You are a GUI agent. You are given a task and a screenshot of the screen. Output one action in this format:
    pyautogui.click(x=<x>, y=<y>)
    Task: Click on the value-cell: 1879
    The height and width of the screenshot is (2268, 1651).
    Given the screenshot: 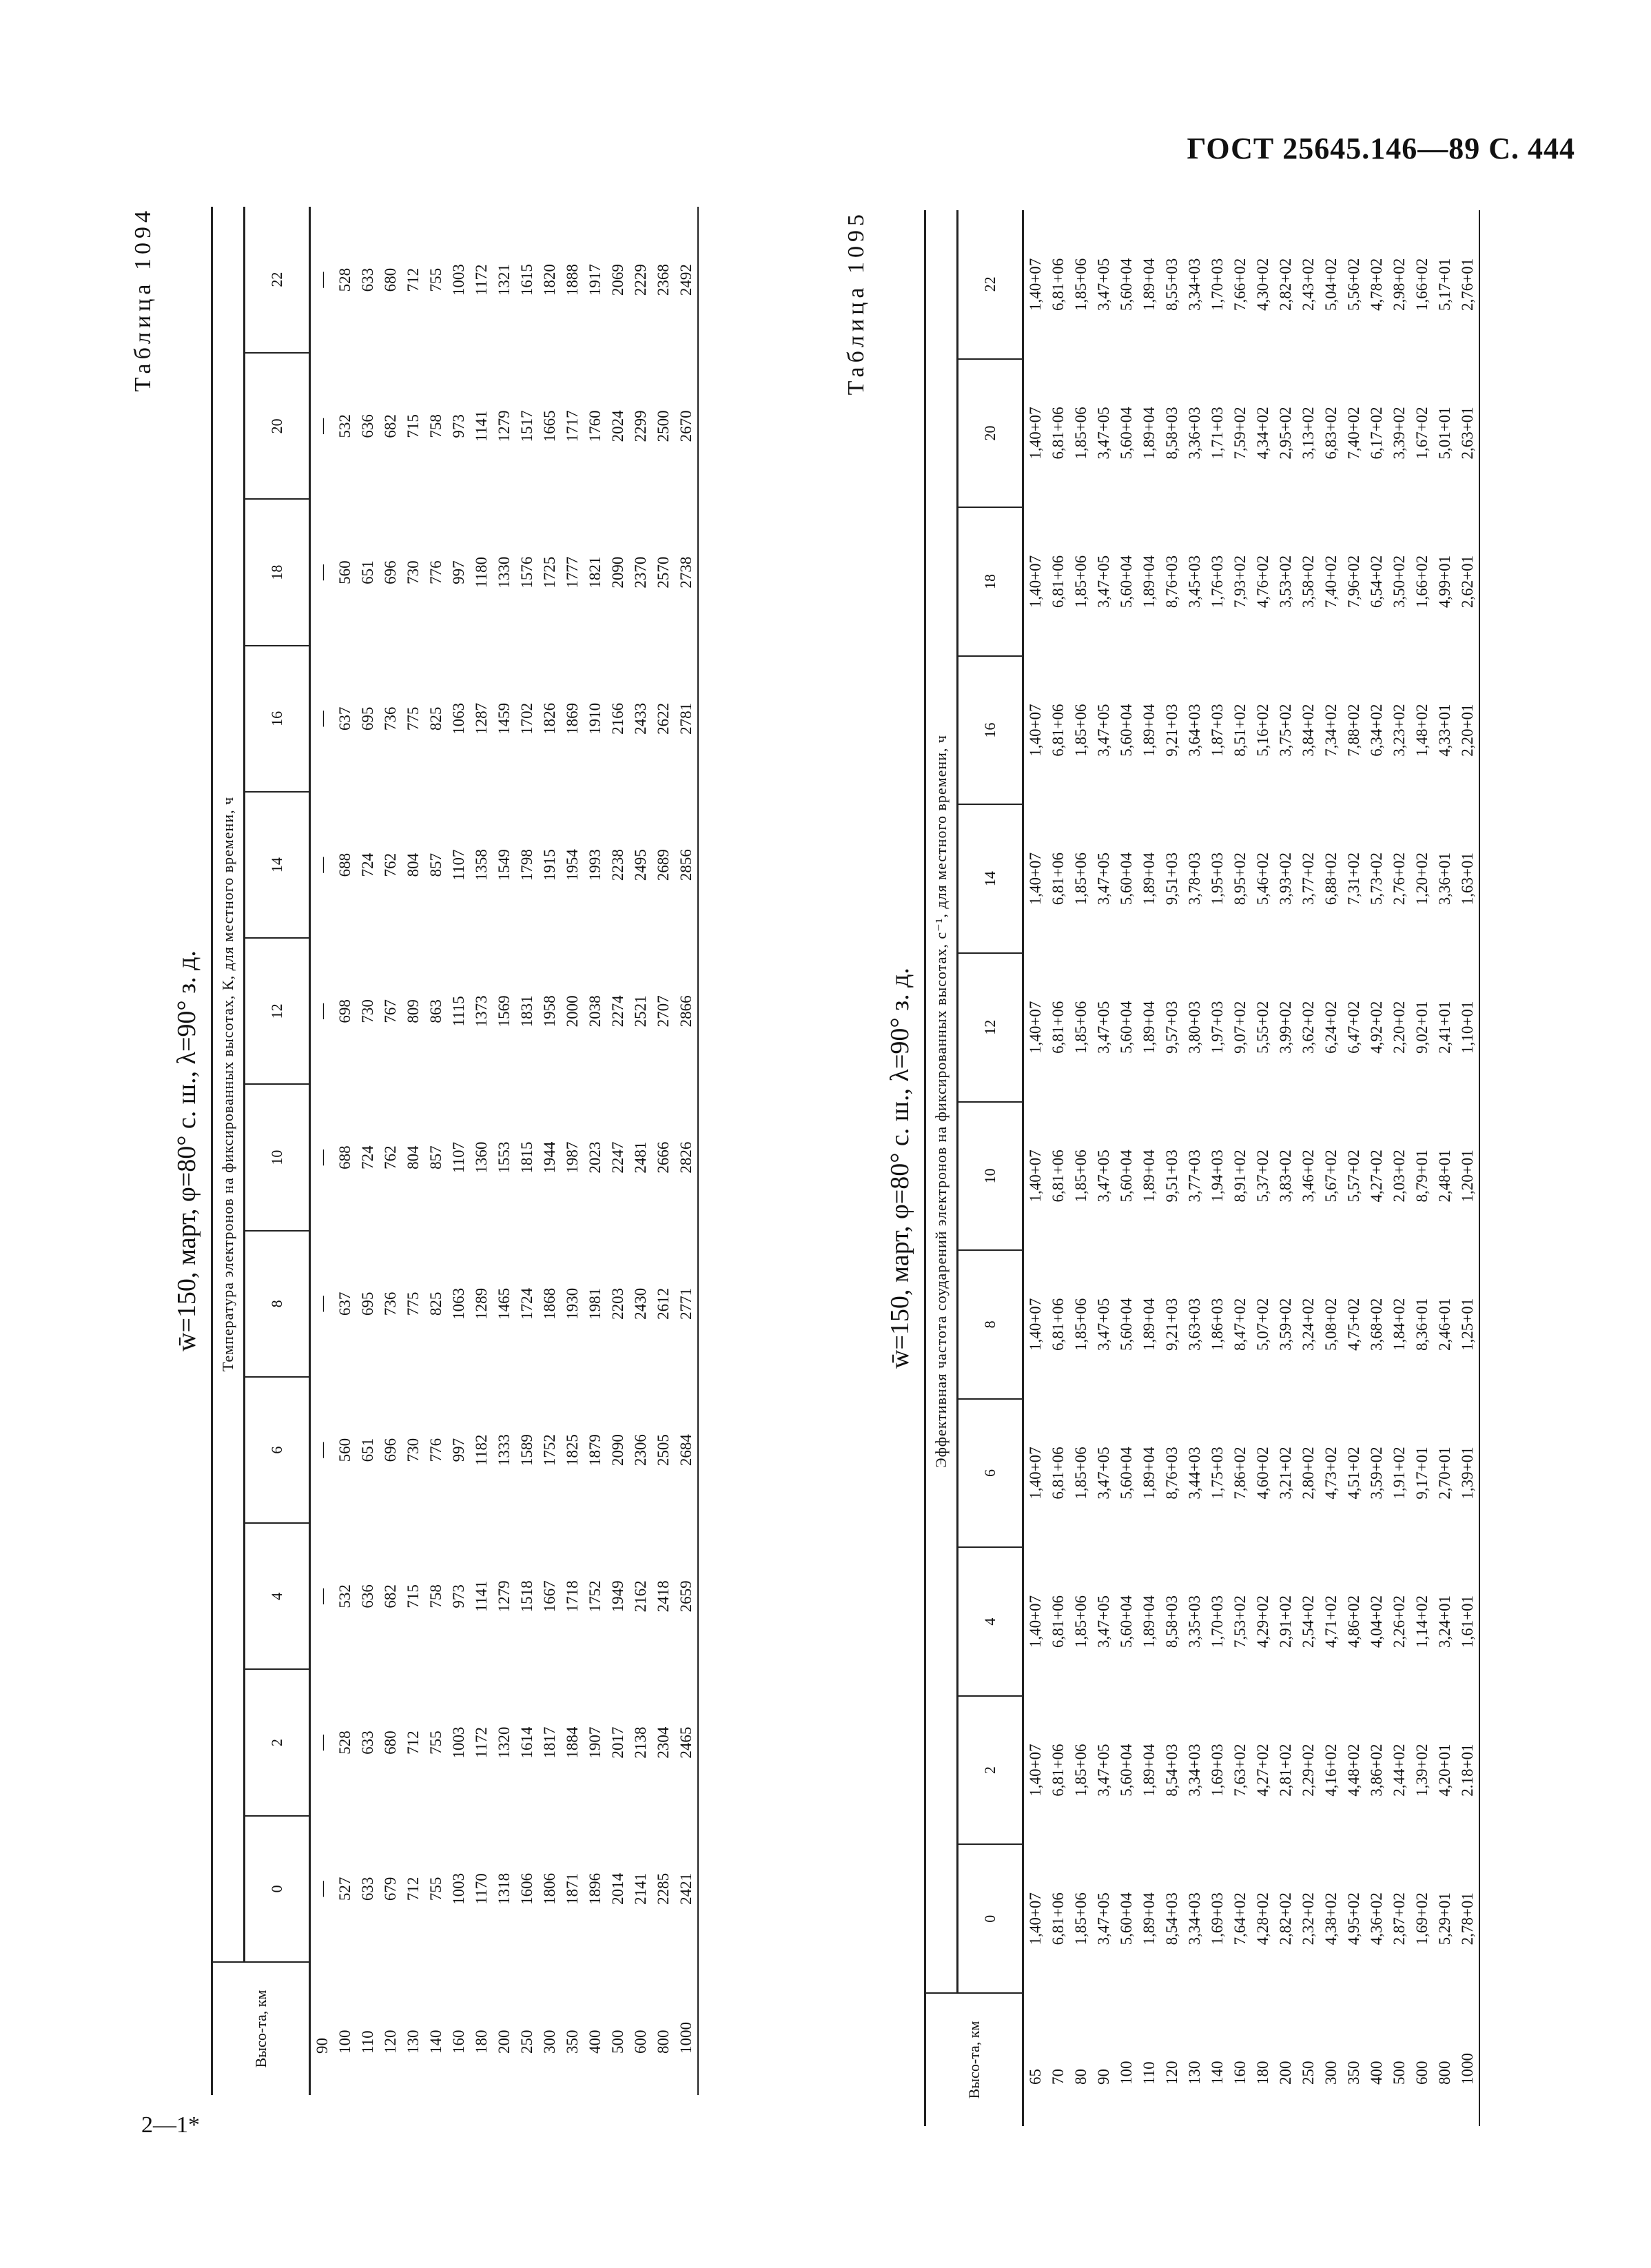 What is the action you would take?
    pyautogui.click(x=595, y=1451)
    